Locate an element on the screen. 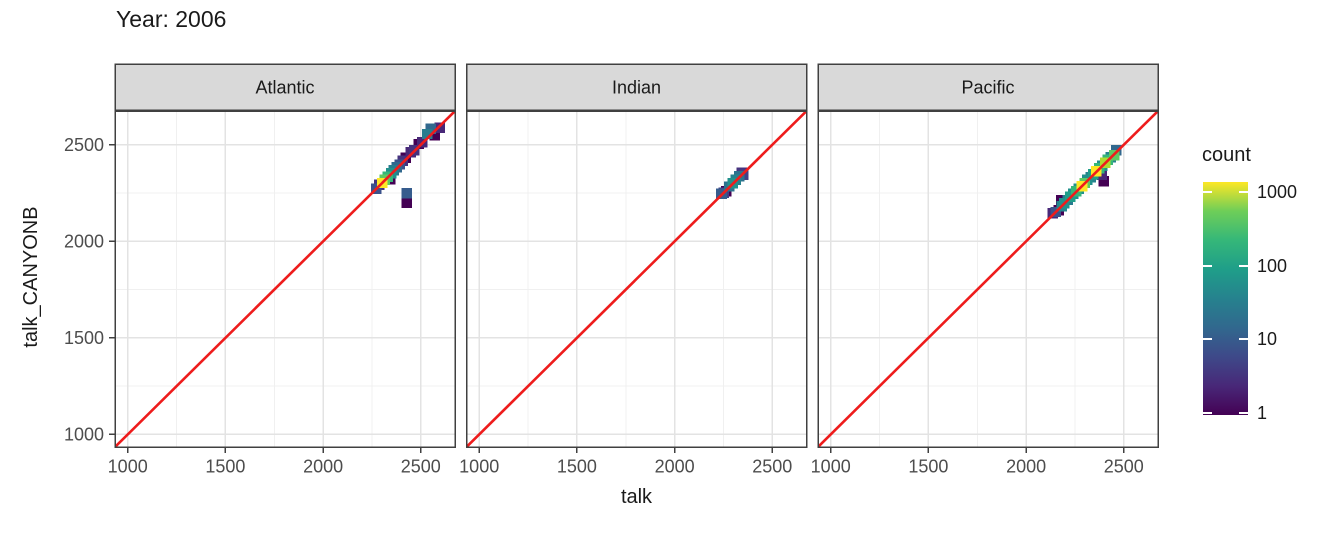 The height and width of the screenshot is (537, 1344). facet-strip-label: Pacific is located at coordinates (987, 87).